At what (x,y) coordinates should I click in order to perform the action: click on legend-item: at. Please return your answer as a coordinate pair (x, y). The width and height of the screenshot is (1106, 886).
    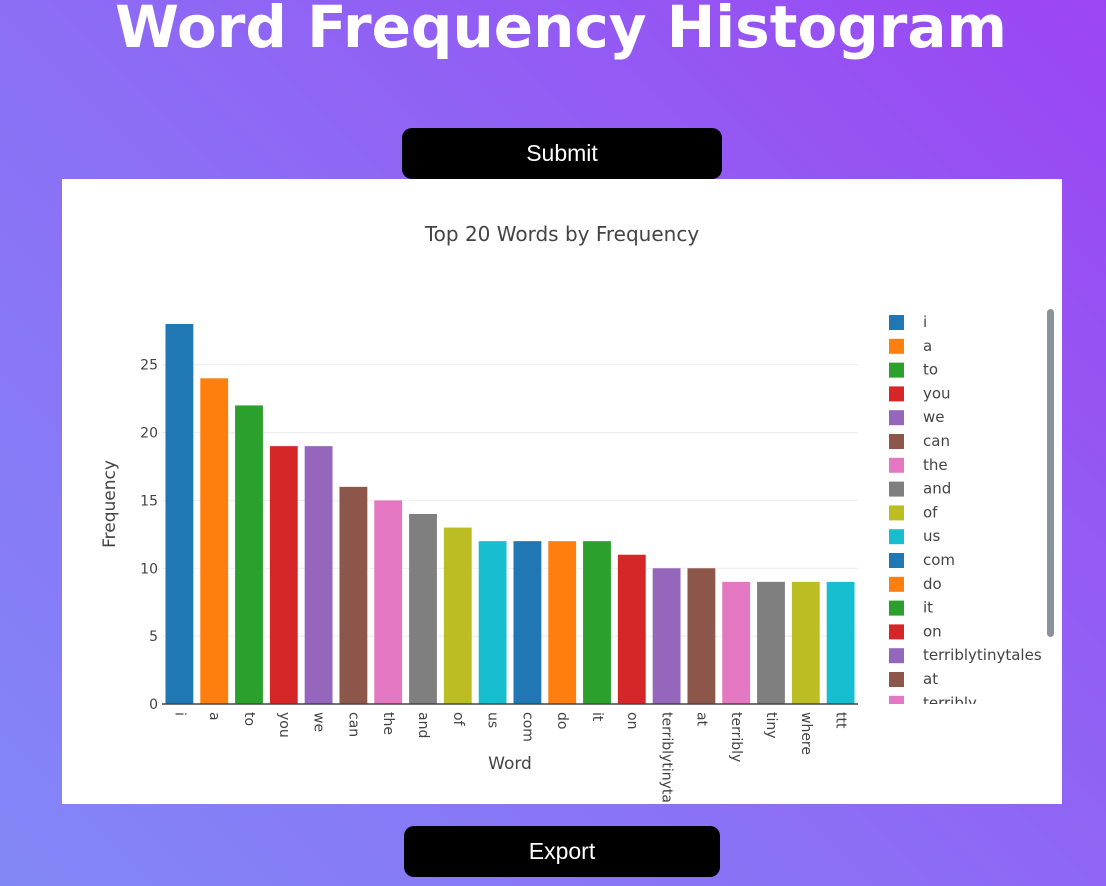
    Looking at the image, I should click on (913, 679).